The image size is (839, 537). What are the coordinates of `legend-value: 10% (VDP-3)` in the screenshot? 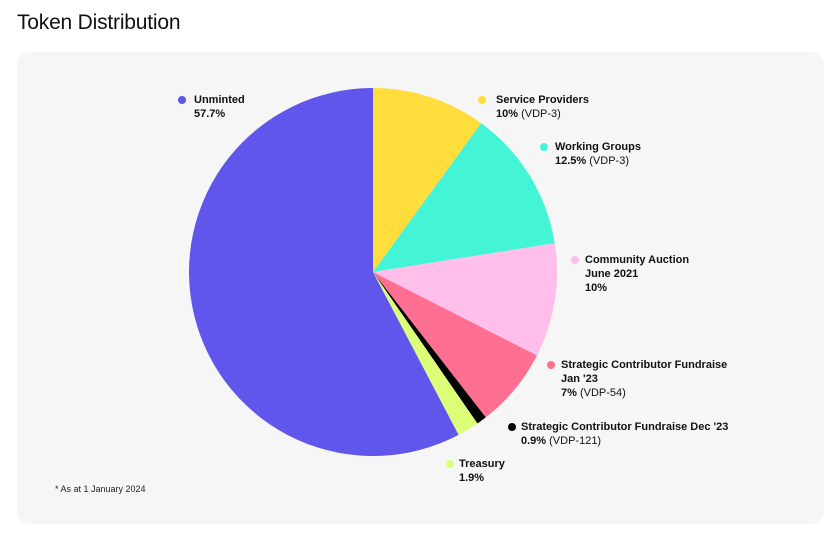 It's located at (528, 114).